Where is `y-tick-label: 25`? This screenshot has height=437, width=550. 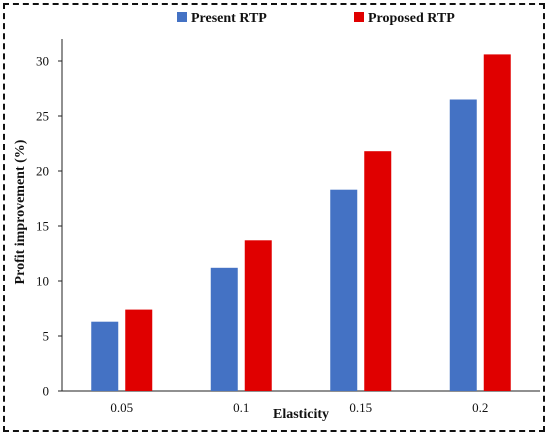 y-tick-label: 25 is located at coordinates (42, 116).